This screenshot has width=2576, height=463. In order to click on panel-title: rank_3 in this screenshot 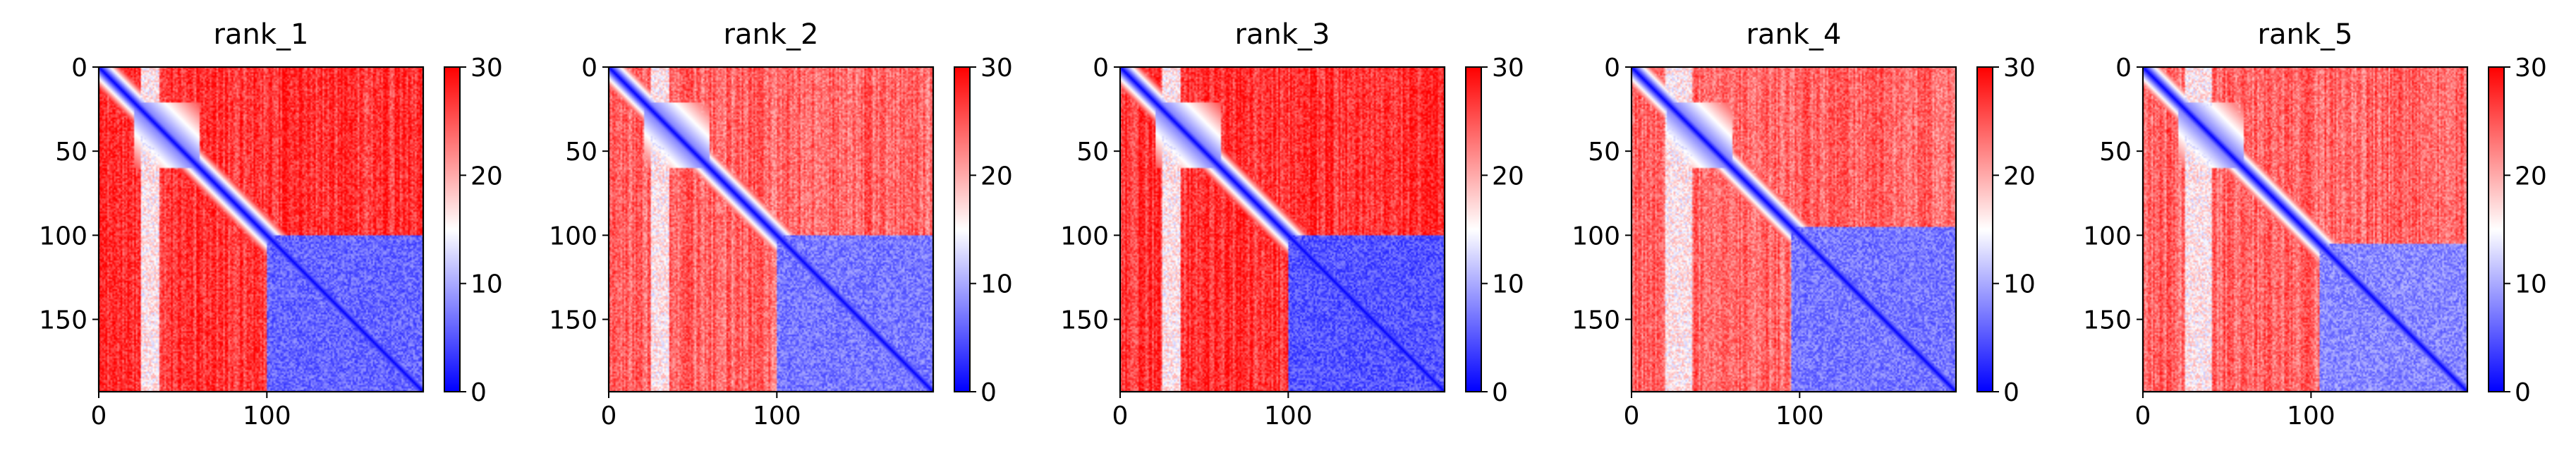, I will do `click(1282, 34)`.